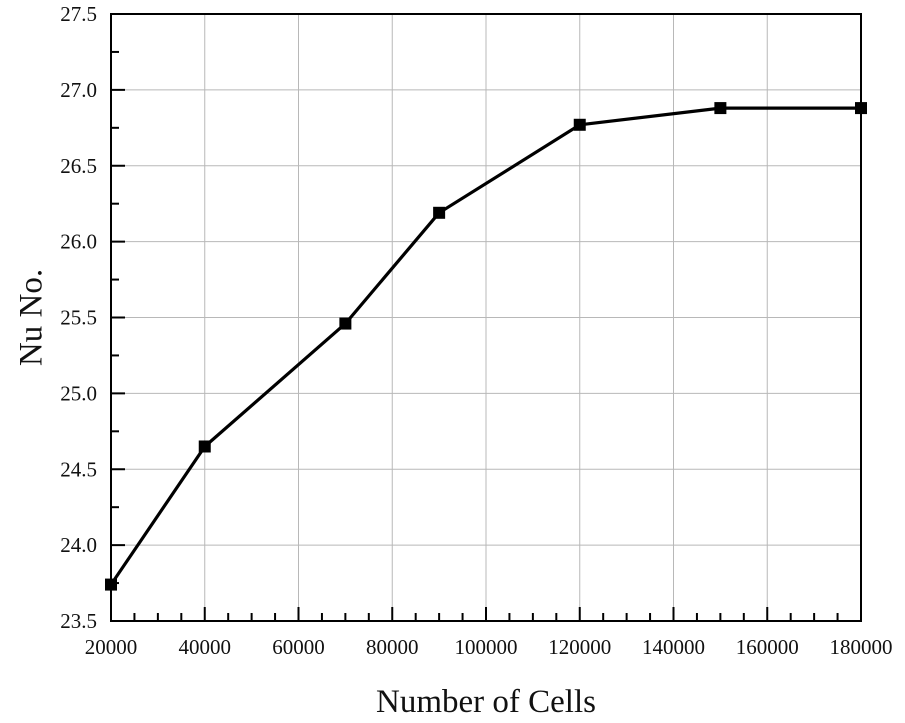 Image resolution: width=905 pixels, height=723 pixels. I want to click on y-tick-label: 25.0, so click(78, 393).